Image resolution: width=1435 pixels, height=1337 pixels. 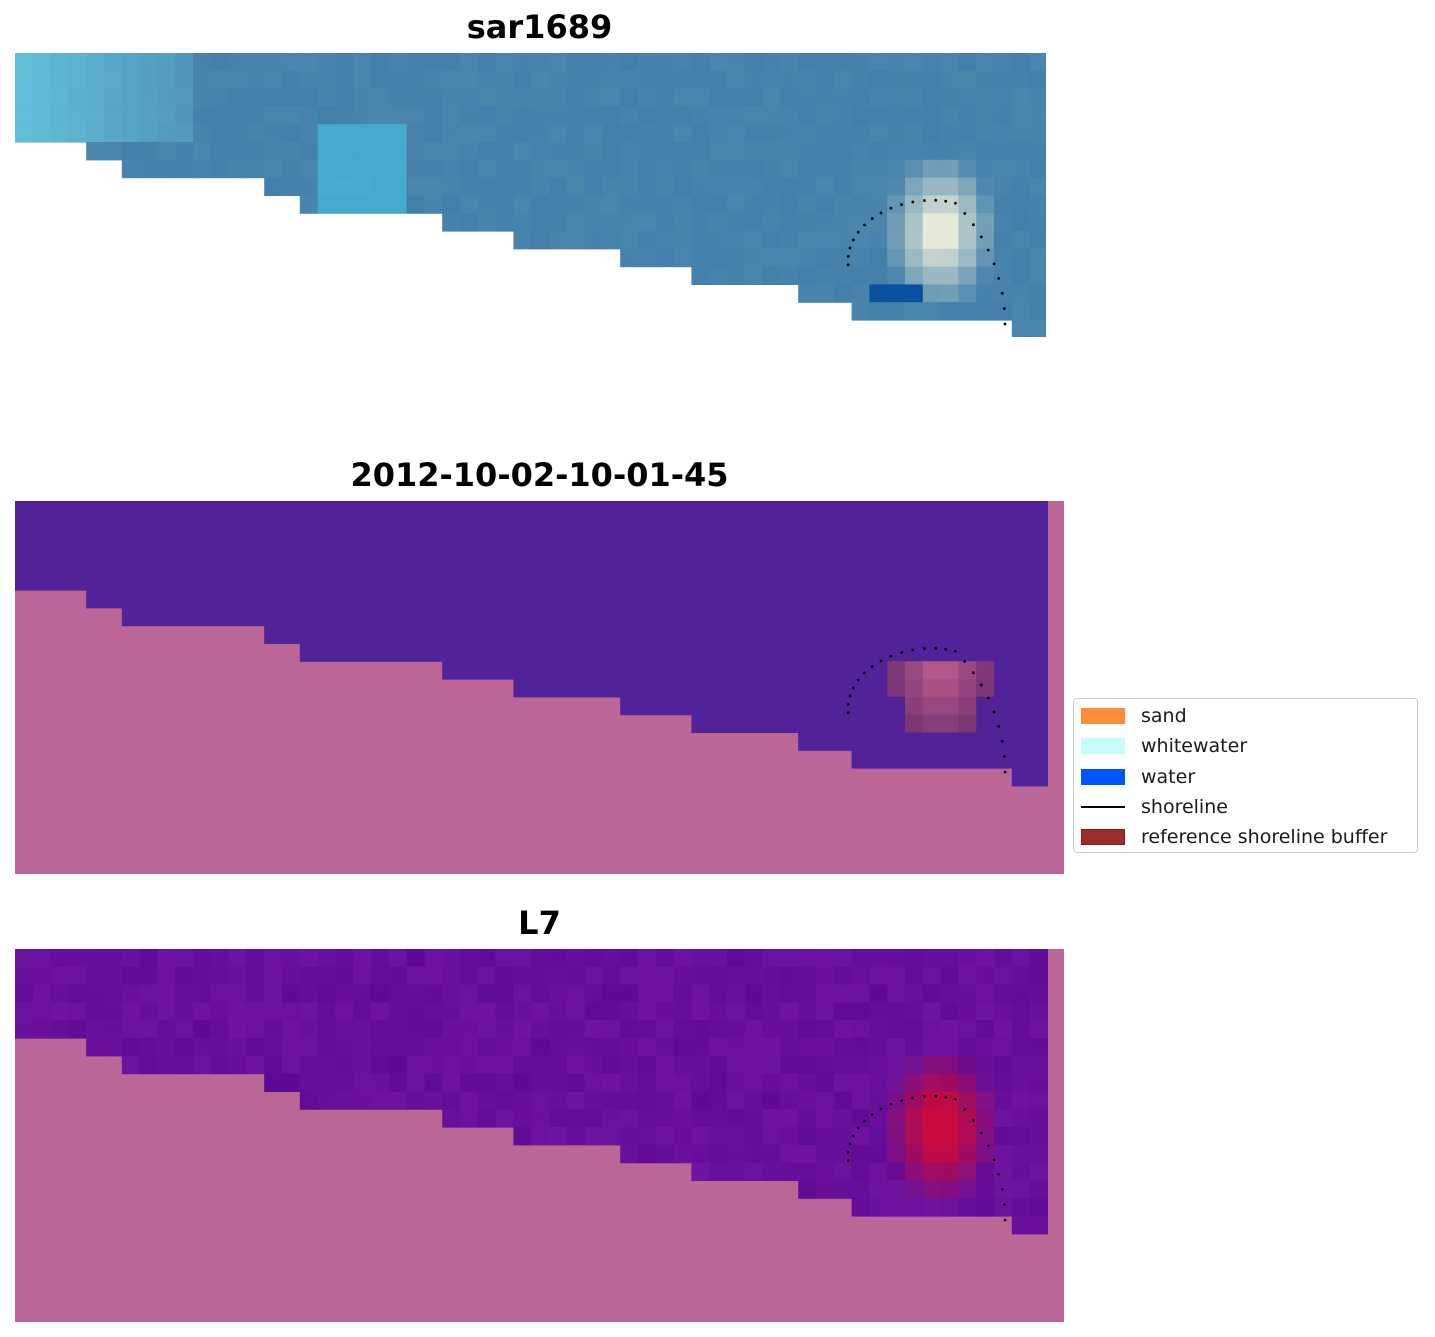 I want to click on reference-buffer-swatch, so click(x=1103, y=837).